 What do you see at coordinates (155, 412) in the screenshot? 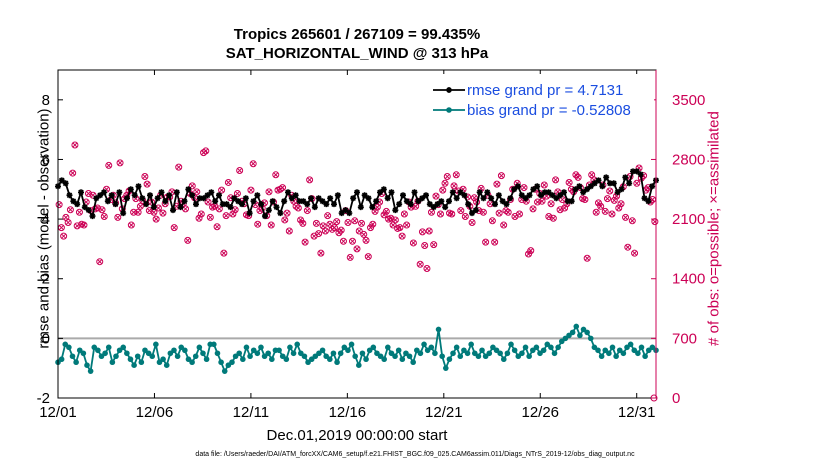
I see `x-tick-label: 12/06` at bounding box center [155, 412].